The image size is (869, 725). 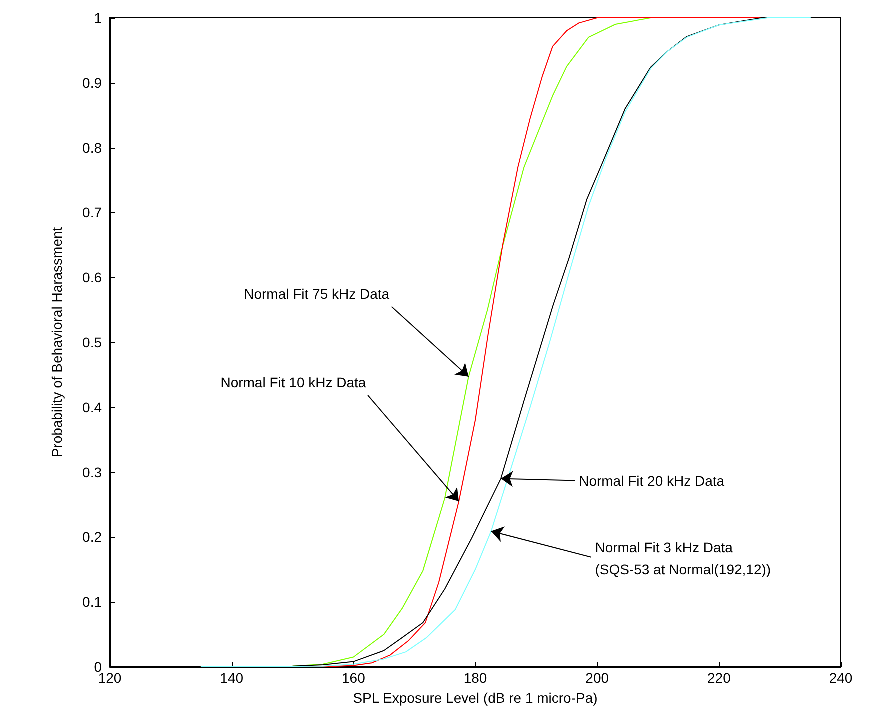 What do you see at coordinates (92, 602) in the screenshot?
I see `y-tick-label: 0.1` at bounding box center [92, 602].